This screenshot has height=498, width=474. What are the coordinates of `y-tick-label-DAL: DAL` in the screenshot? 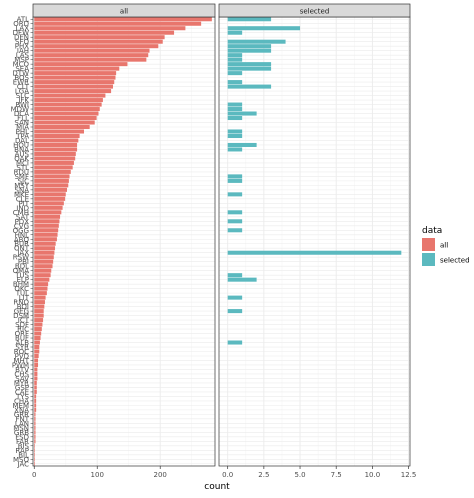 It's located at (22, 141).